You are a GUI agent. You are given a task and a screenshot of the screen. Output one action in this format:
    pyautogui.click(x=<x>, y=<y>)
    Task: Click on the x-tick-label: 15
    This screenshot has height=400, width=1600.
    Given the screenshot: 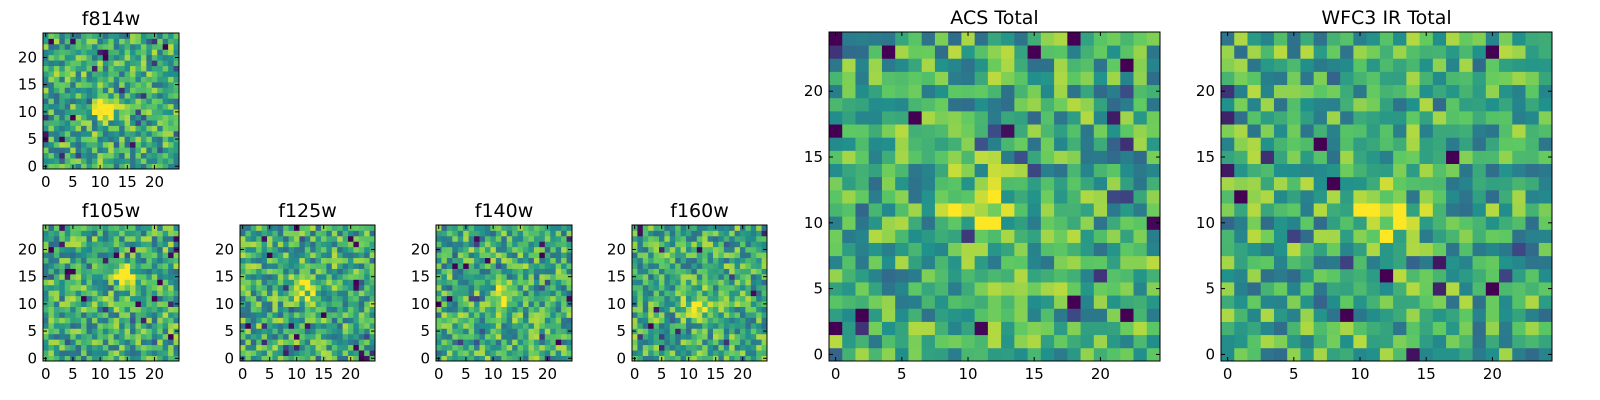 What is the action you would take?
    pyautogui.click(x=715, y=374)
    